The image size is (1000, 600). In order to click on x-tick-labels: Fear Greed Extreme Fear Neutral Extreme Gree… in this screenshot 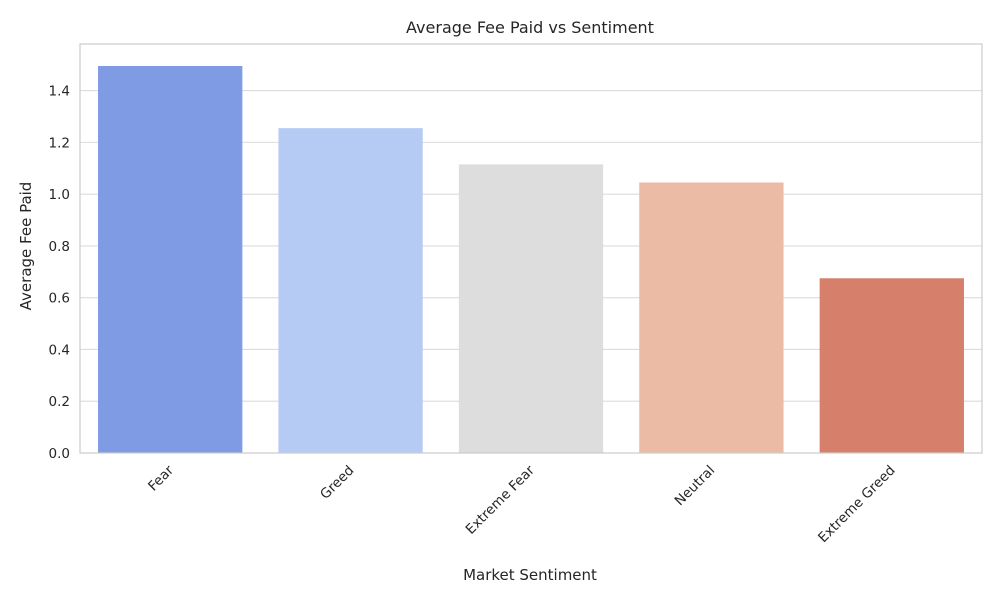, I will do `click(522, 504)`.